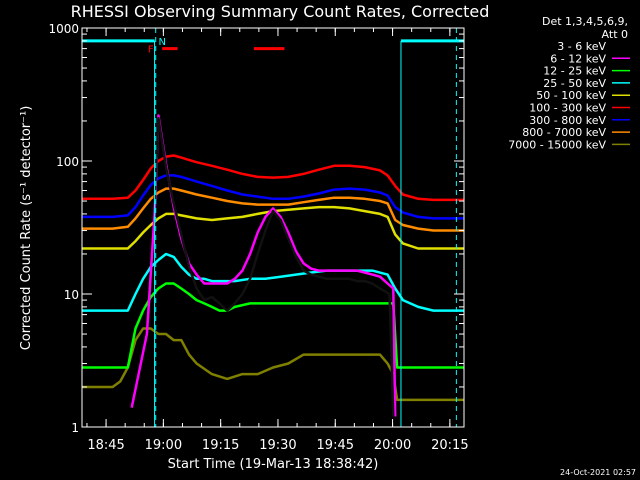 The height and width of the screenshot is (480, 640). I want to click on legend-label: 12 - 25 keV, so click(574, 71).